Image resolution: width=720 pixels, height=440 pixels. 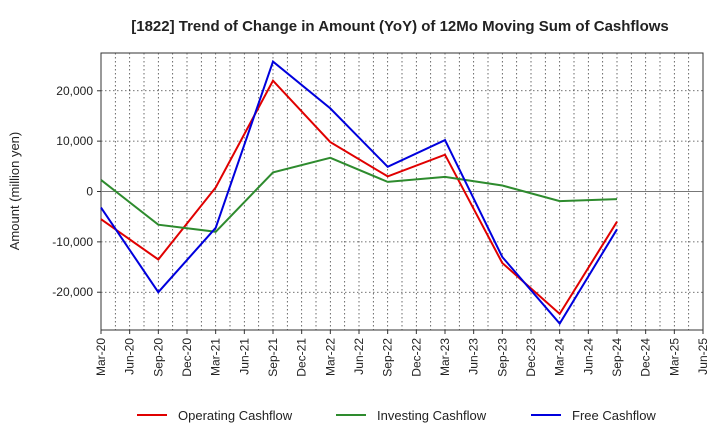 I want to click on investing-cashflow-line, so click(x=359, y=194).